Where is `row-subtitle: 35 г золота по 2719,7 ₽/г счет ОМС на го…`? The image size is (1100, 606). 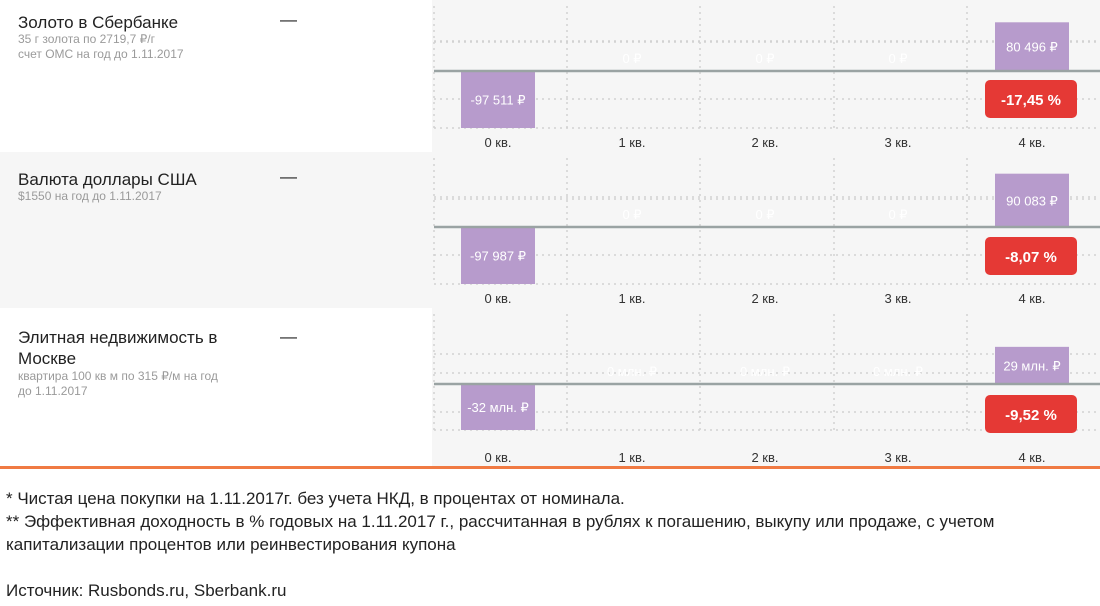
row-subtitle: 35 г золота по 2719,7 ₽/г счет ОМС на го… is located at coordinates (101, 46).